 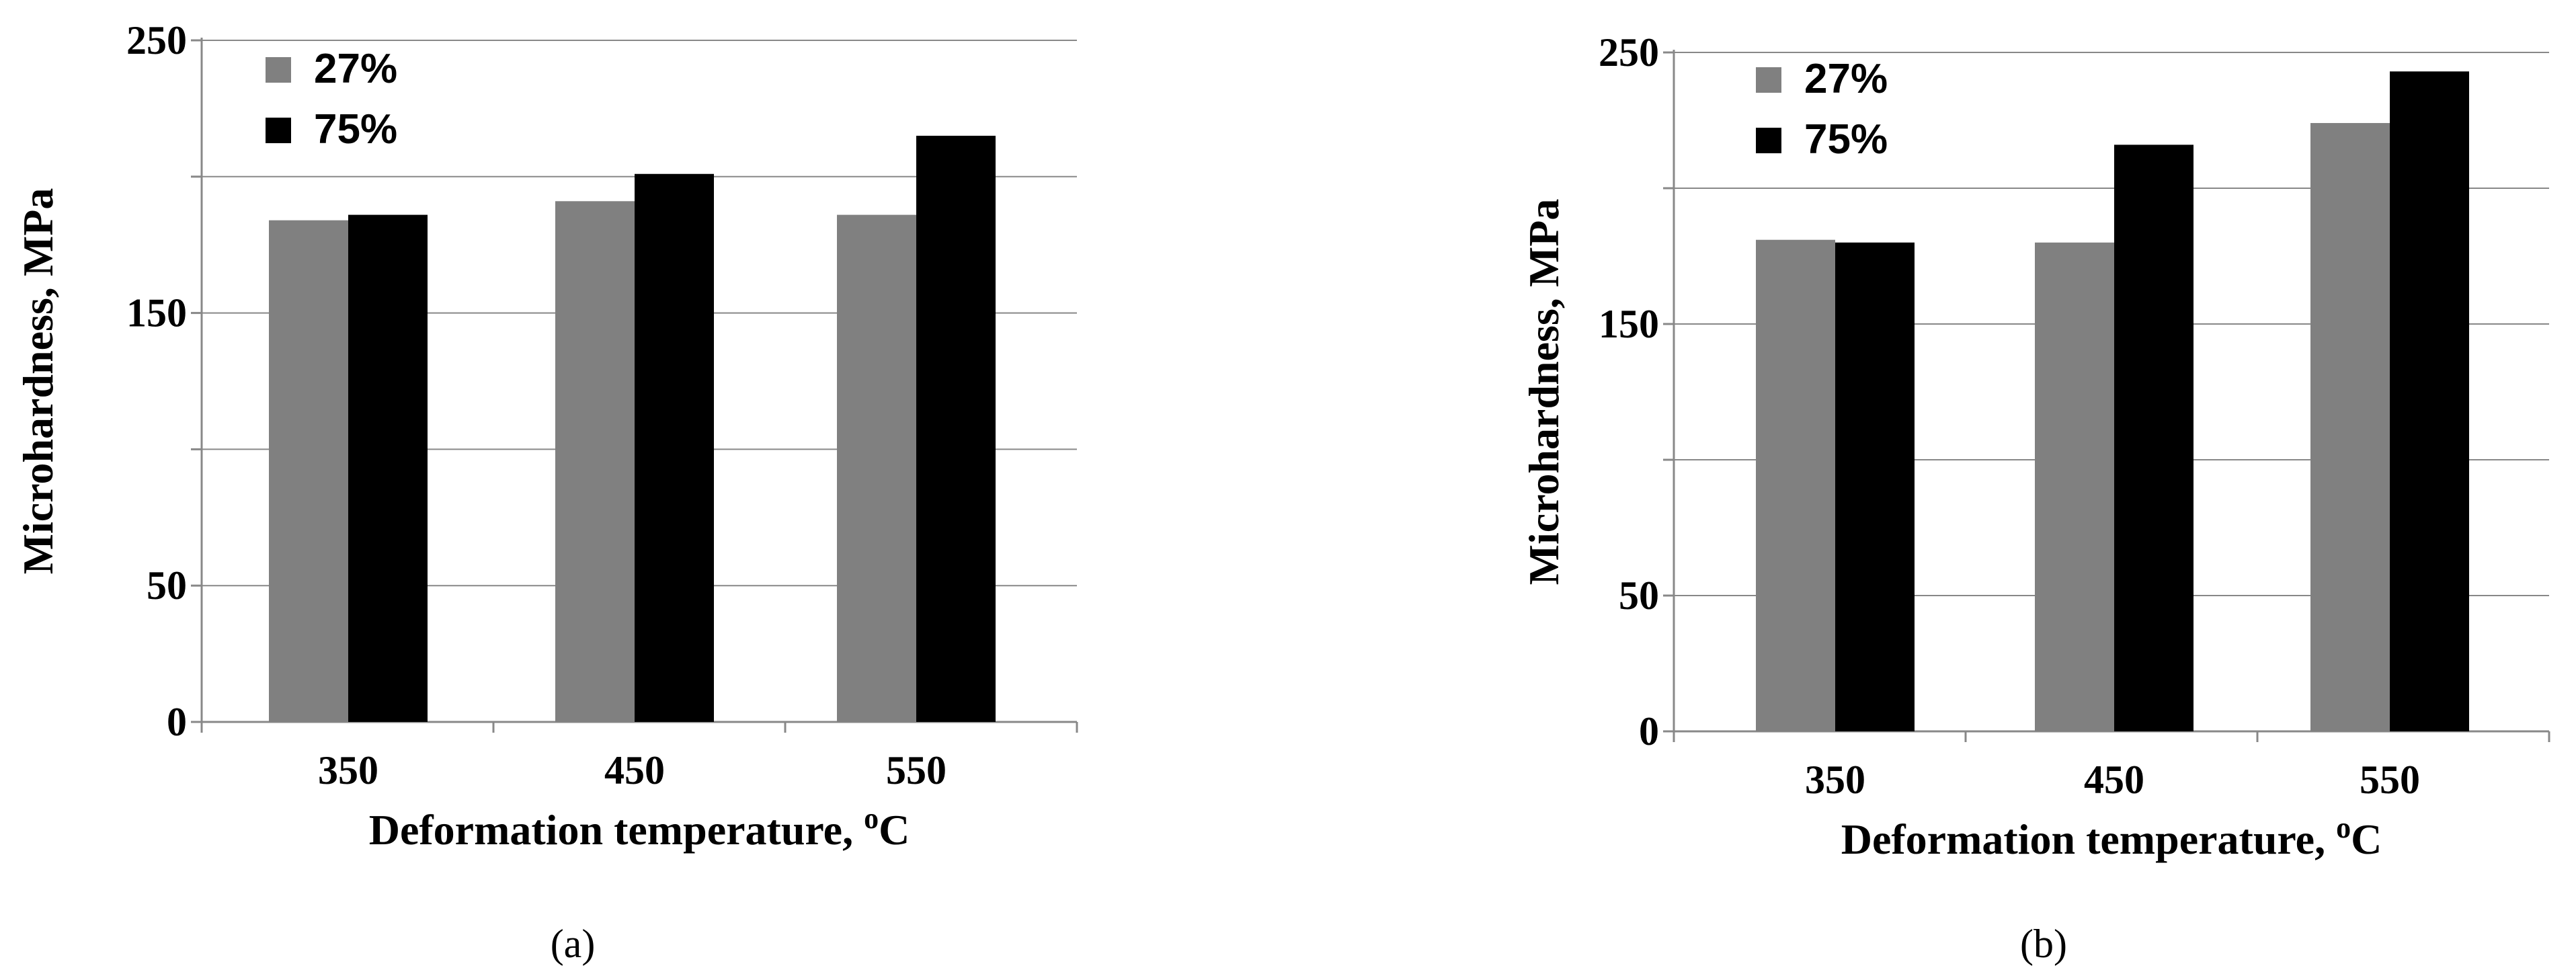 What do you see at coordinates (2043, 944) in the screenshot?
I see `panel-label: (b)` at bounding box center [2043, 944].